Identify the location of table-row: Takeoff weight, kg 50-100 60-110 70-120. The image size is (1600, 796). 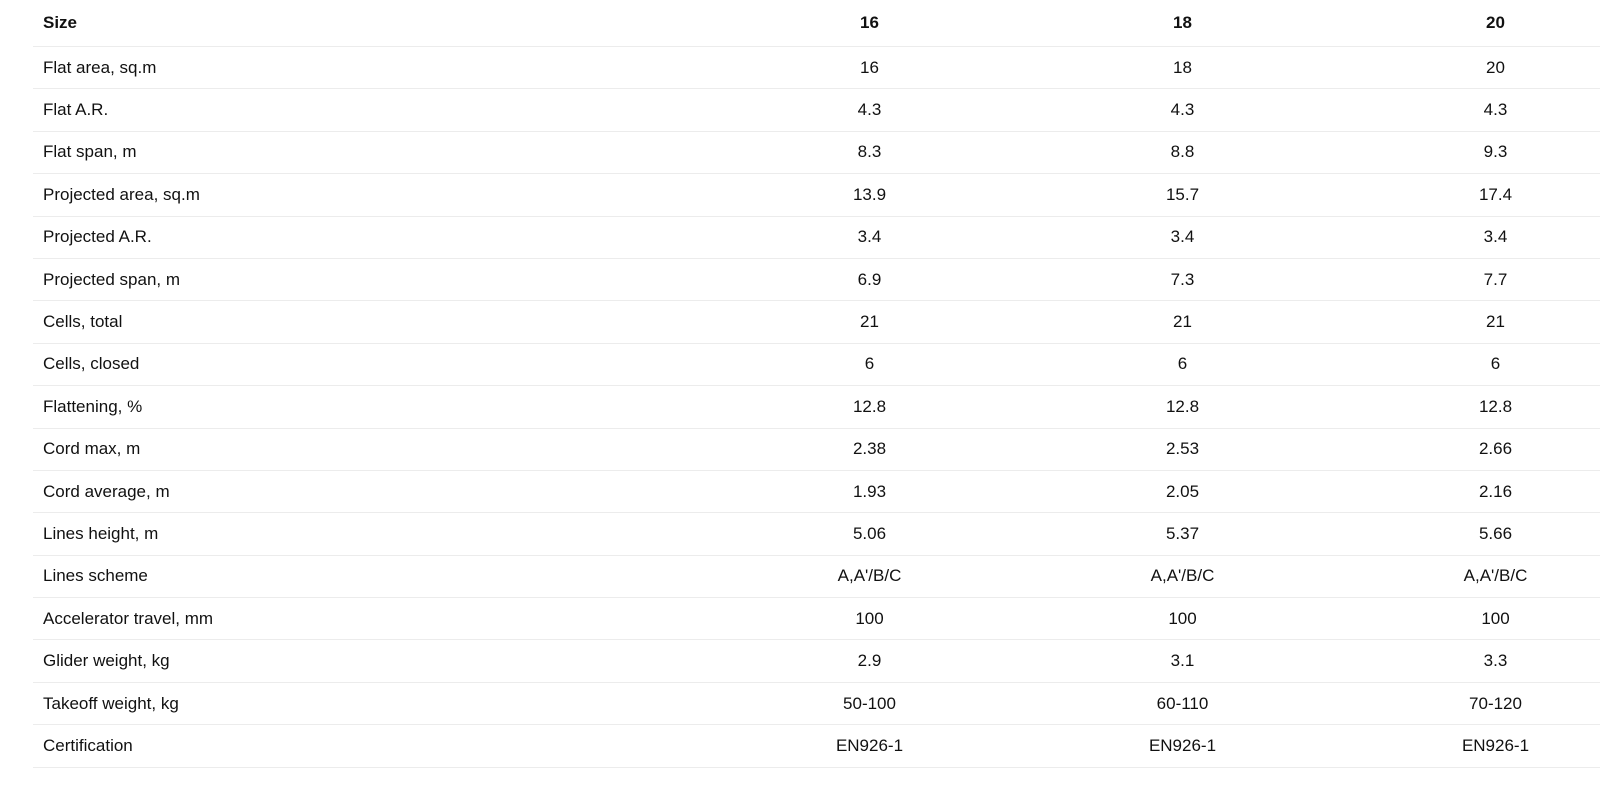
(816, 704).